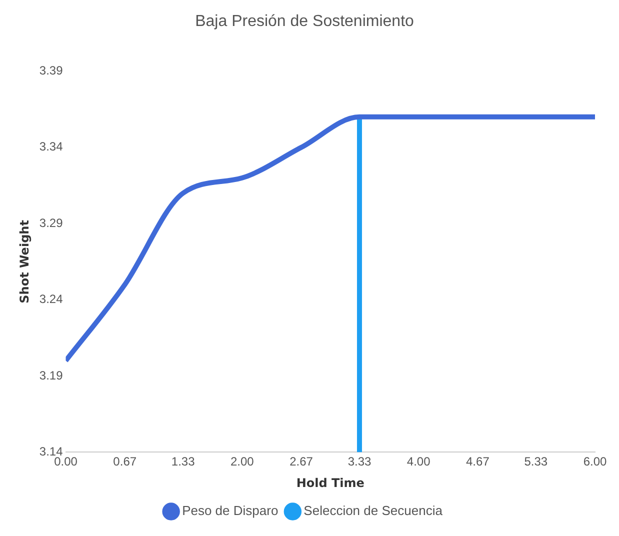 The image size is (619, 536). I want to click on legend-label: Peso de Disparo, so click(230, 510).